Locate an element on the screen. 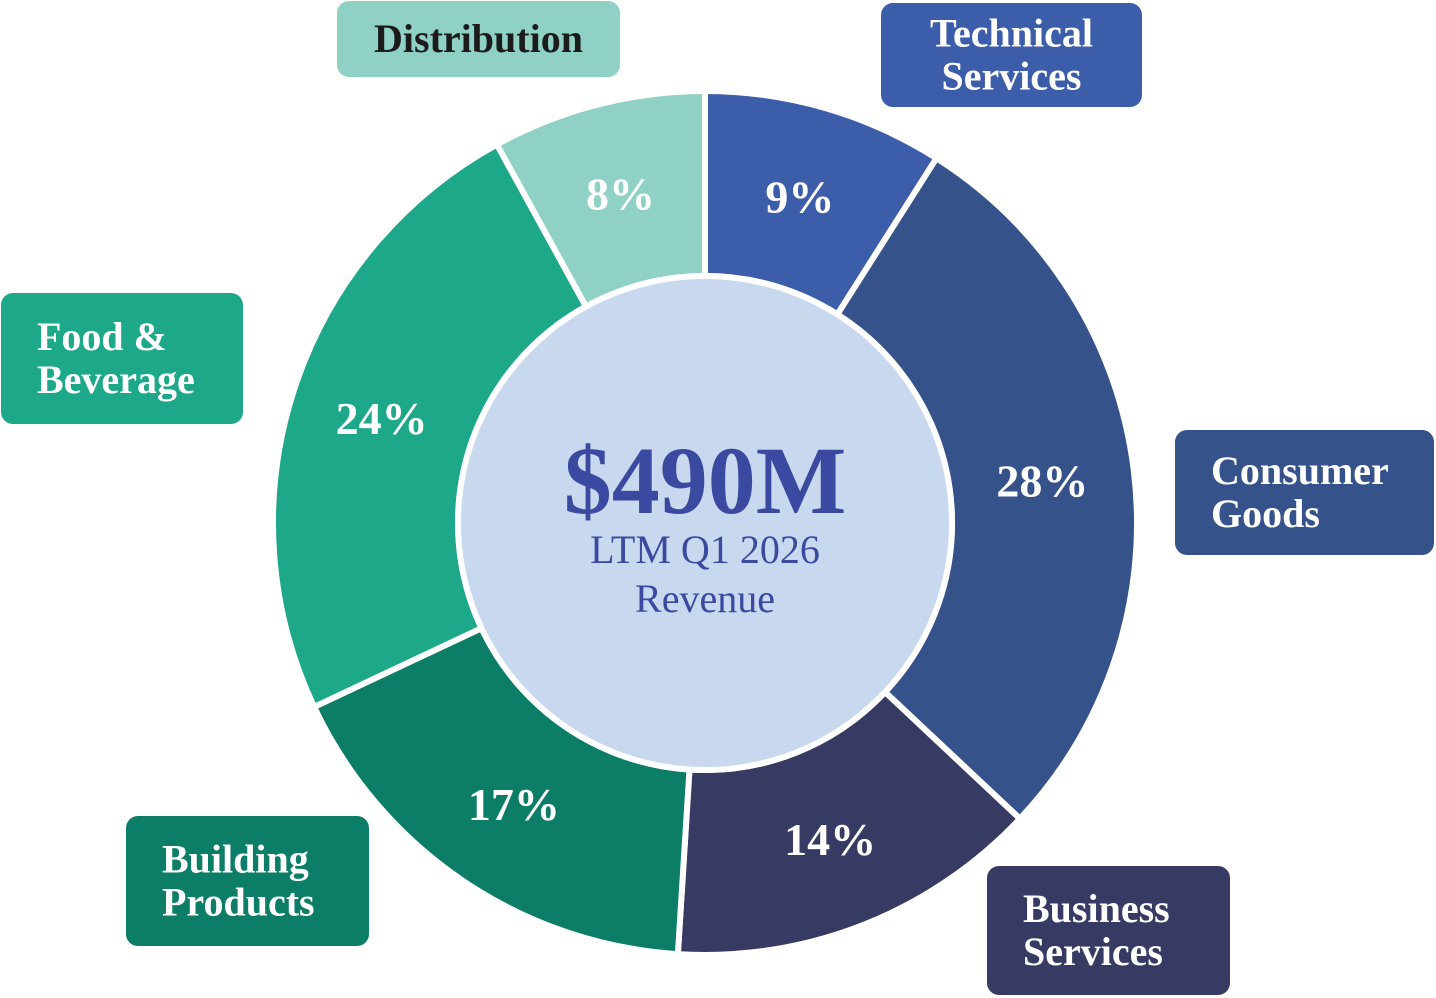 The height and width of the screenshot is (998, 1436). label-box-text: Business is located at coordinates (1096, 908).